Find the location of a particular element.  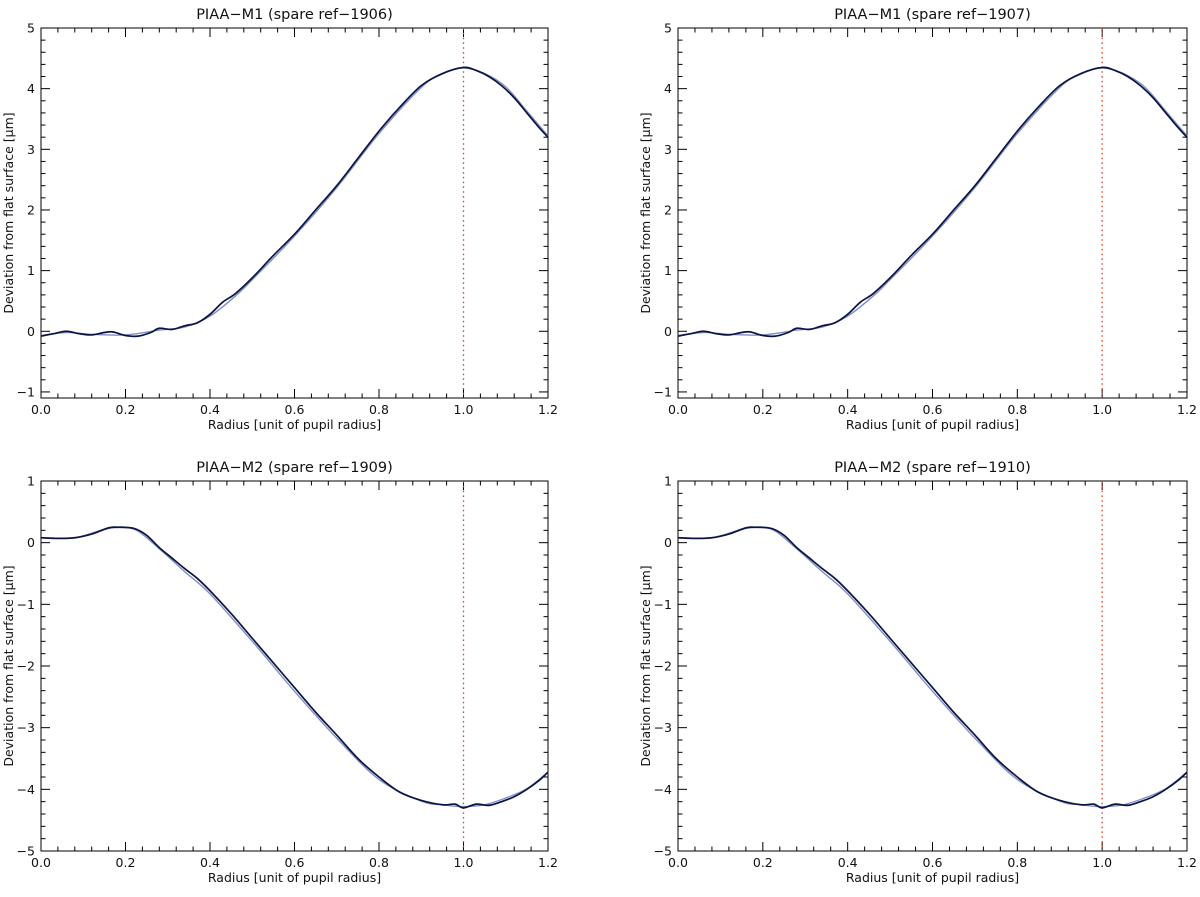

chart-title: PIAA−M1 (spare ref−1907) is located at coordinates (932, 15).